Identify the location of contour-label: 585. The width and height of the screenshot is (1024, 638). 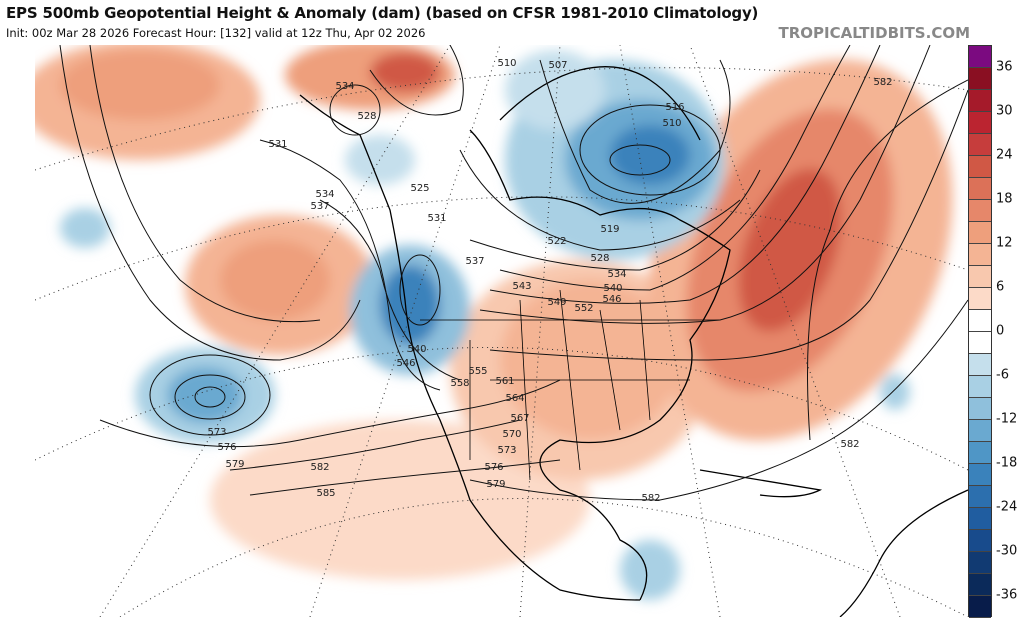
(325, 493).